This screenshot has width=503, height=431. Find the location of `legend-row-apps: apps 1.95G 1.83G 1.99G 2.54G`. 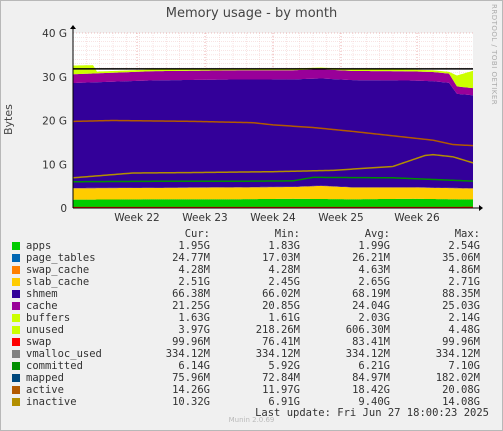

legend-row-apps: apps 1.95G 1.83G 1.99G 2.54G is located at coordinates (252, 246).